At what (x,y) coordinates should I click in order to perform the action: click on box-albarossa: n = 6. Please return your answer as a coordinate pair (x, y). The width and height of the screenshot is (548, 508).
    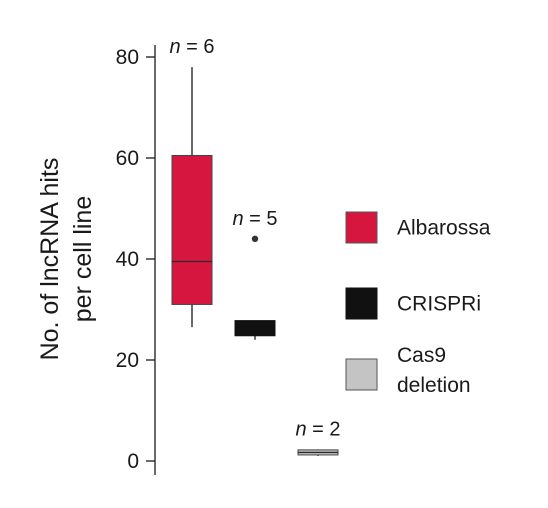
    Looking at the image, I should click on (192, 182).